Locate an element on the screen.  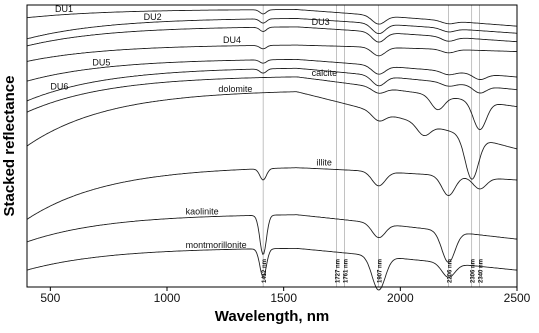
curve-label: kaolinite is located at coordinates (202, 212).